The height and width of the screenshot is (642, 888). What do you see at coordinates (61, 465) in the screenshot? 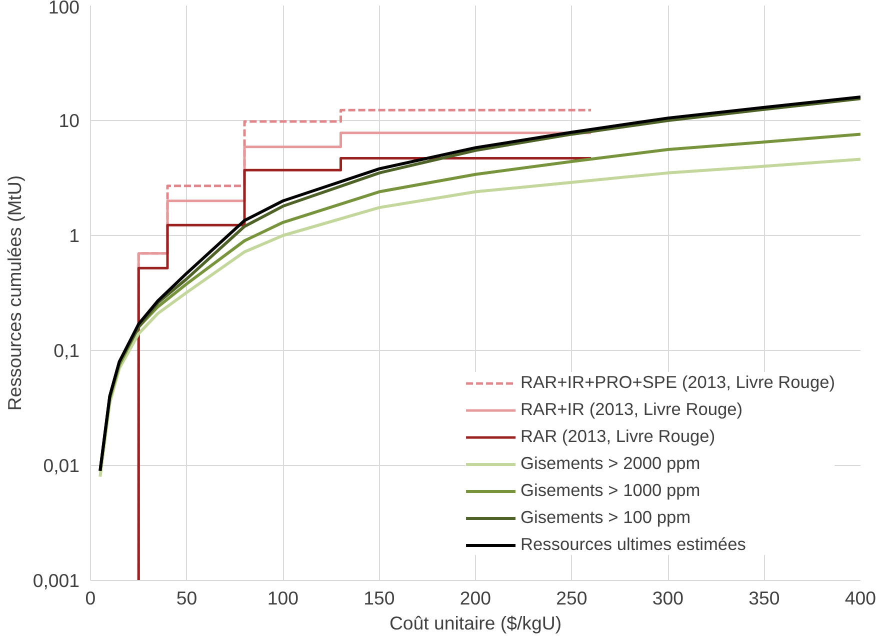
I see `y-tick-label: 0,01` at bounding box center [61, 465].